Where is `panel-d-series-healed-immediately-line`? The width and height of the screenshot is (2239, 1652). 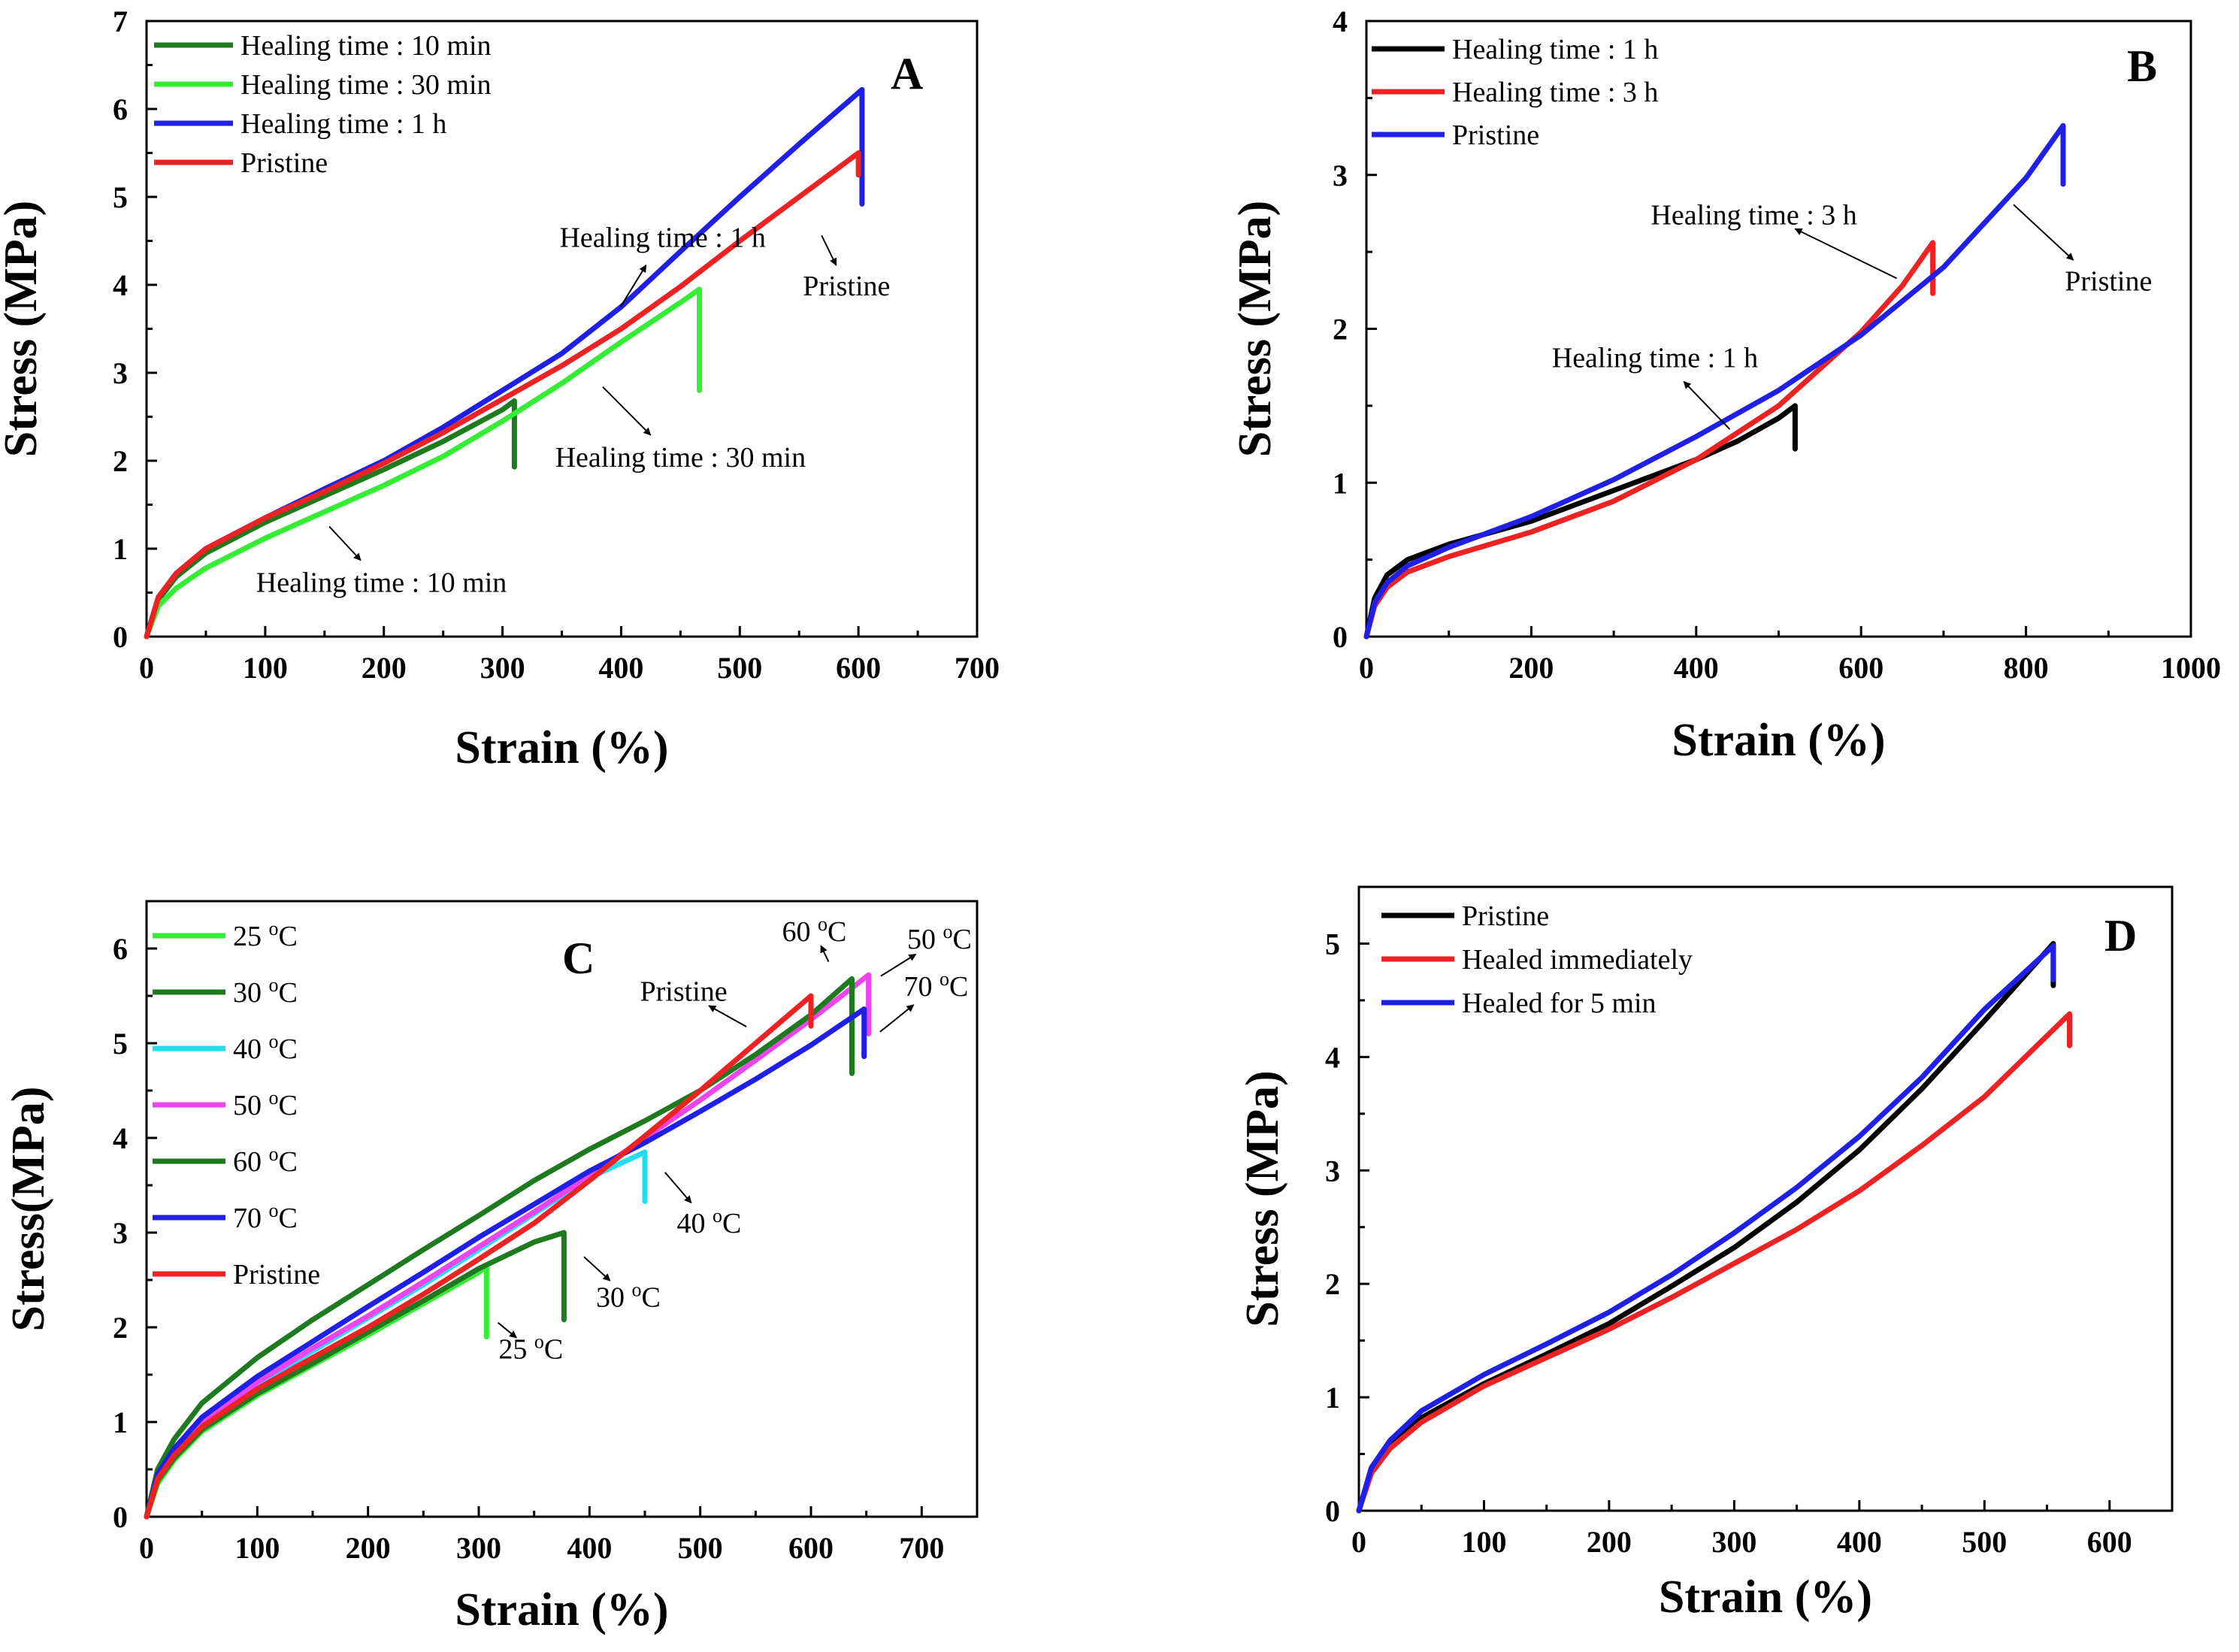 panel-d-series-healed-immediately-line is located at coordinates (1714, 1262).